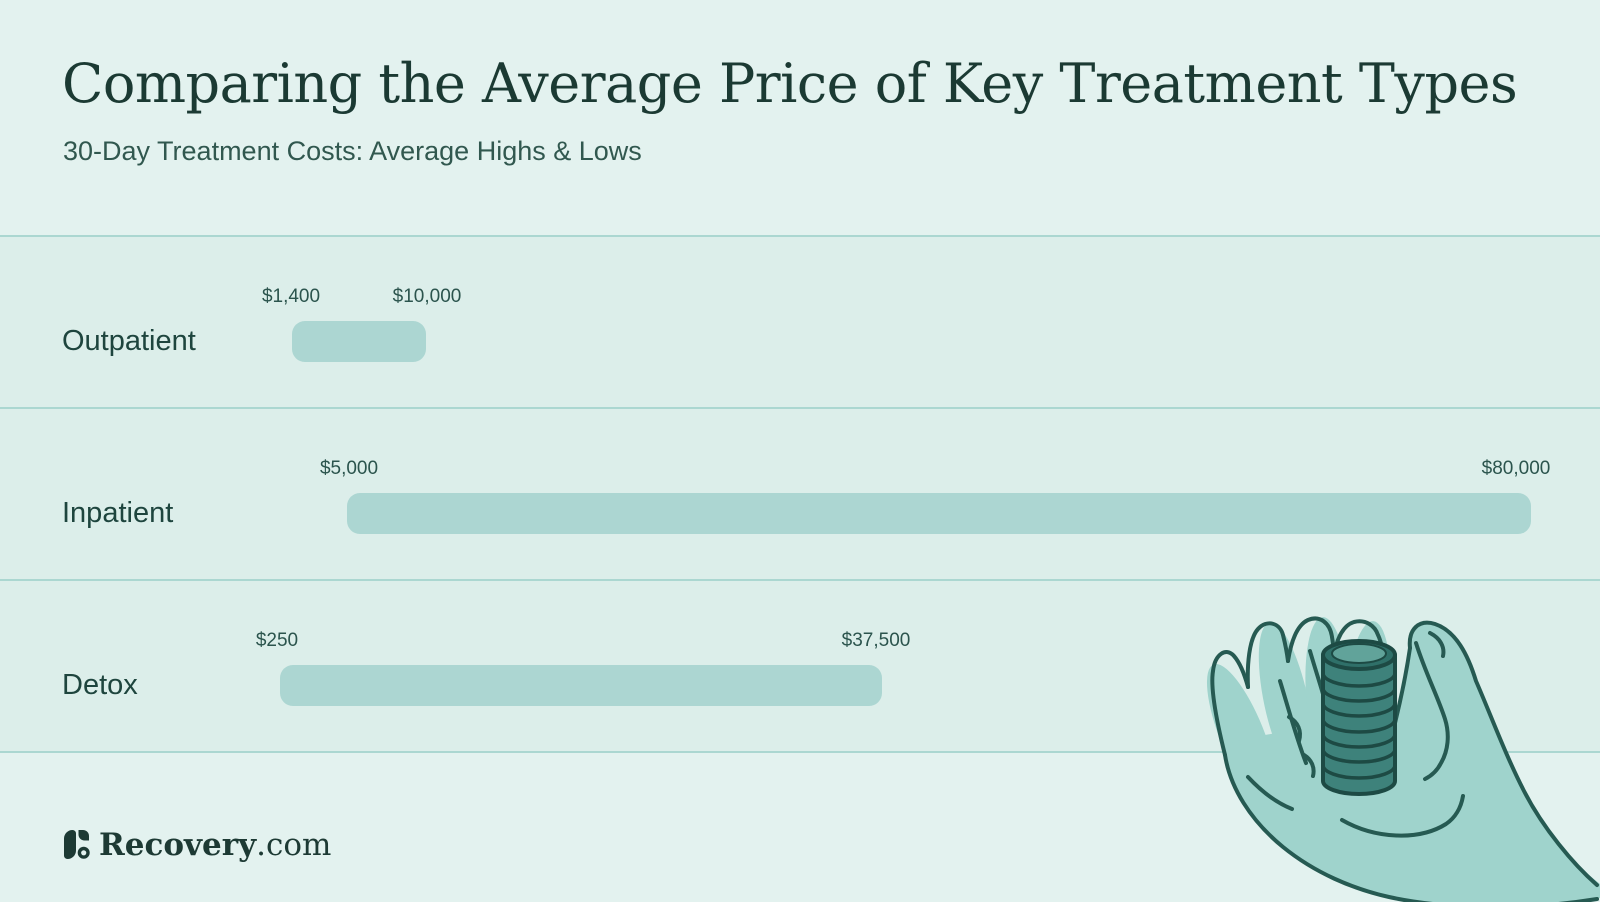 This screenshot has width=1600, height=902. I want to click on category-label: Outpatient, so click(129, 341).